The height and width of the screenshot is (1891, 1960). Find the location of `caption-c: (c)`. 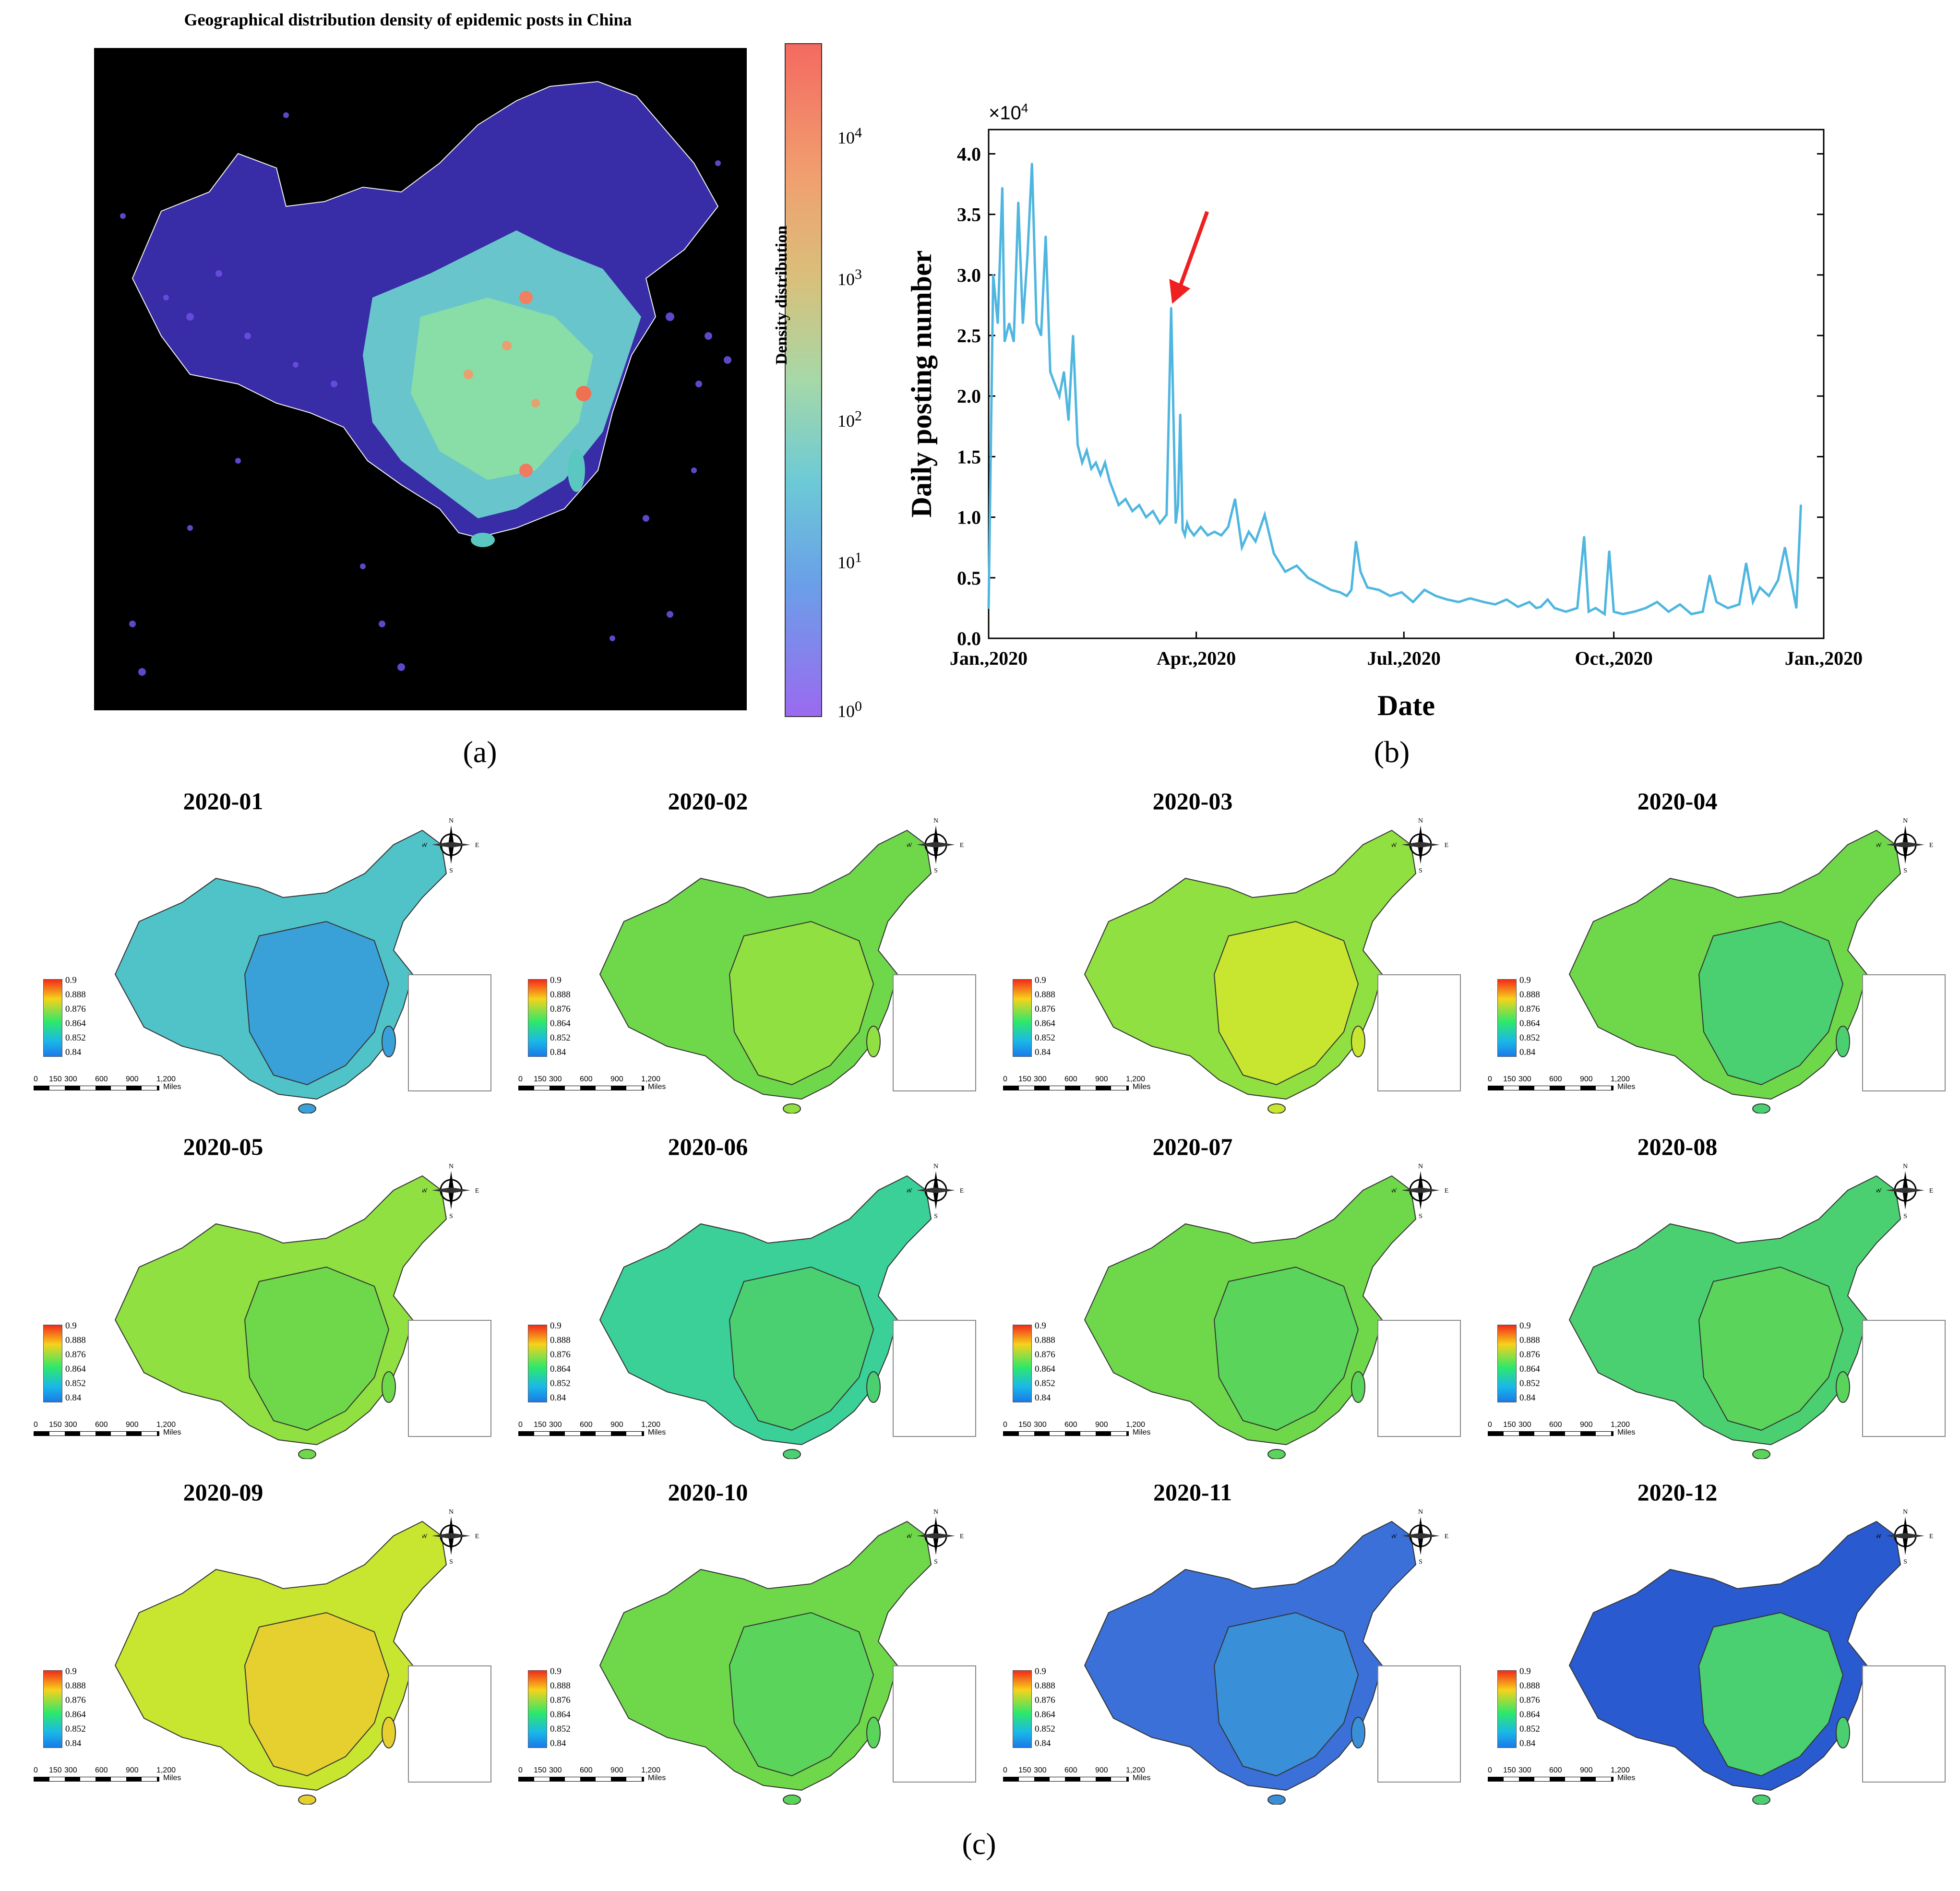

caption-c: (c) is located at coordinates (979, 1844).